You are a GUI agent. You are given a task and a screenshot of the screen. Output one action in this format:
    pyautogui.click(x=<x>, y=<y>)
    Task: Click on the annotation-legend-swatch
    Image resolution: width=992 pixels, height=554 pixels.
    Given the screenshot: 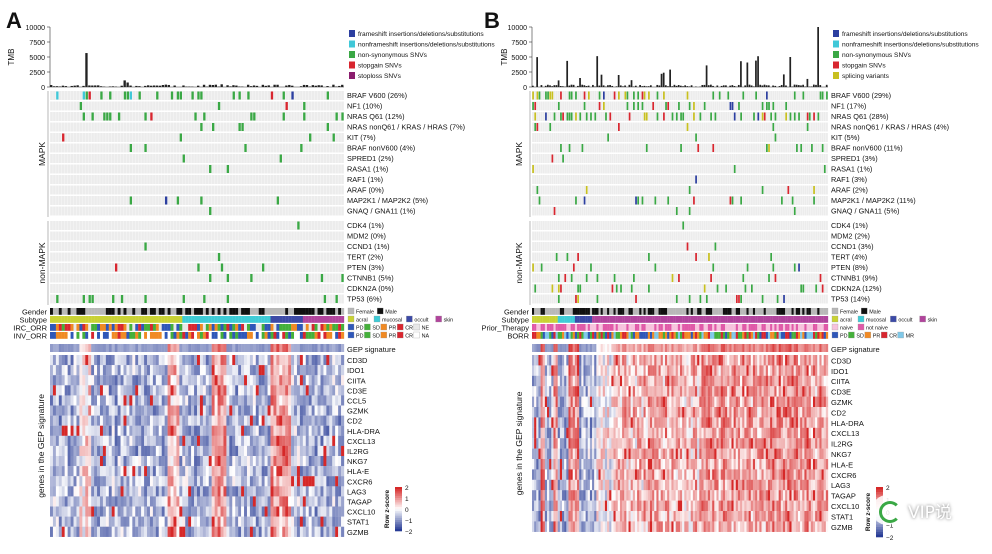 What is the action you would take?
    pyautogui.click(x=439, y=319)
    